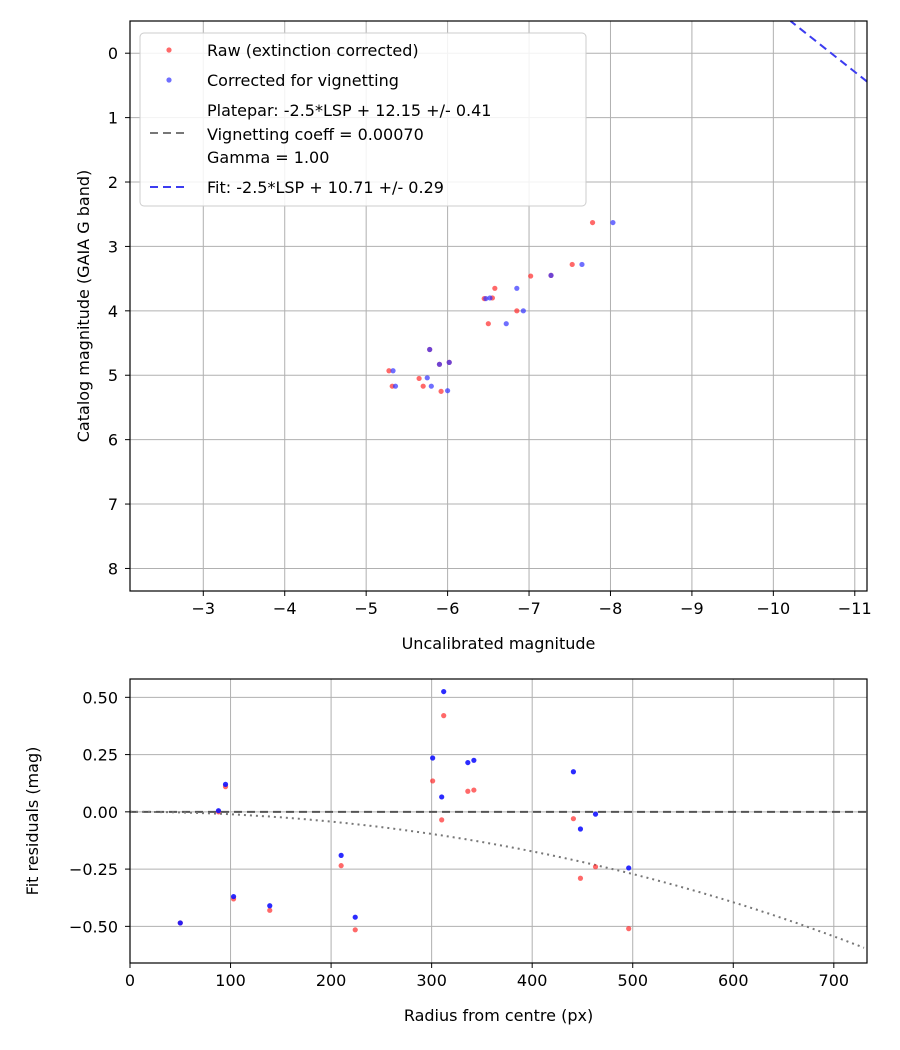  What do you see at coordinates (773, 608) in the screenshot?
I see `top-x-tick-label: −10` at bounding box center [773, 608].